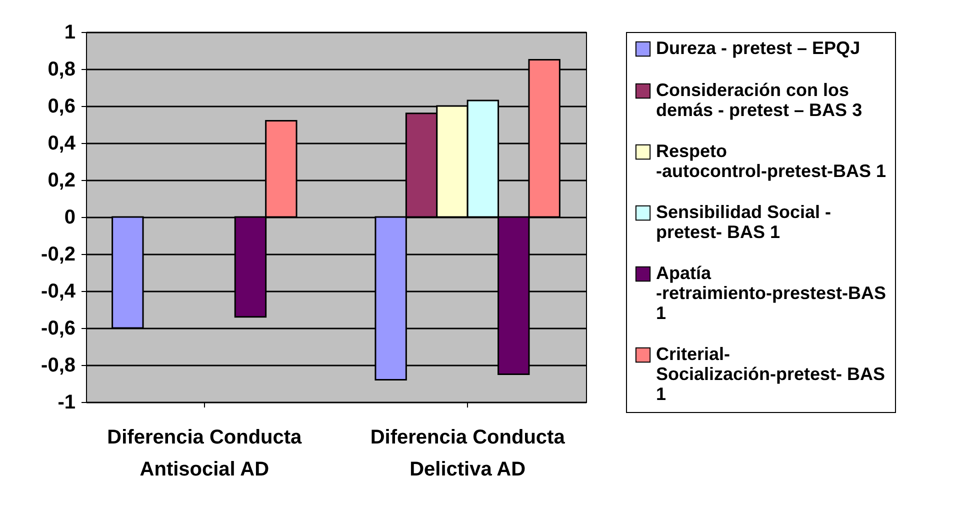 This screenshot has height=530, width=973. Describe the element at coordinates (205, 453) in the screenshot. I see `x-tick-label: Diferencia Conducta Antisocial AD` at that location.